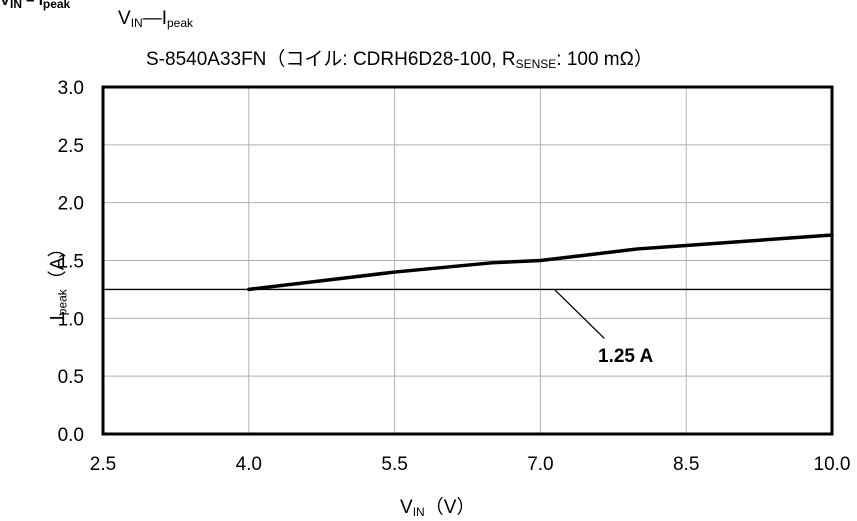 Image resolution: width=857 pixels, height=521 pixels. I want to click on y-tick-label: 3.0, so click(71, 88).